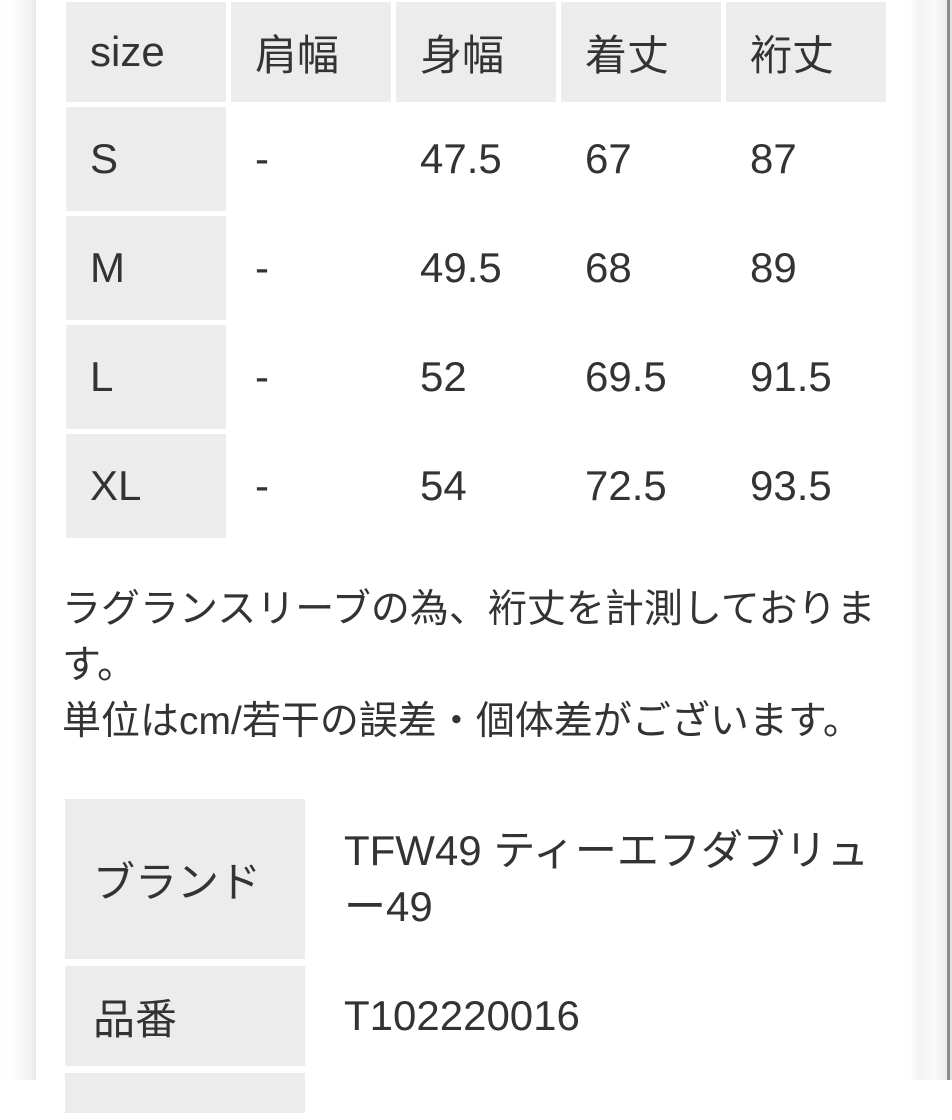  I want to click on size-chart-header-size: size, so click(146, 52).